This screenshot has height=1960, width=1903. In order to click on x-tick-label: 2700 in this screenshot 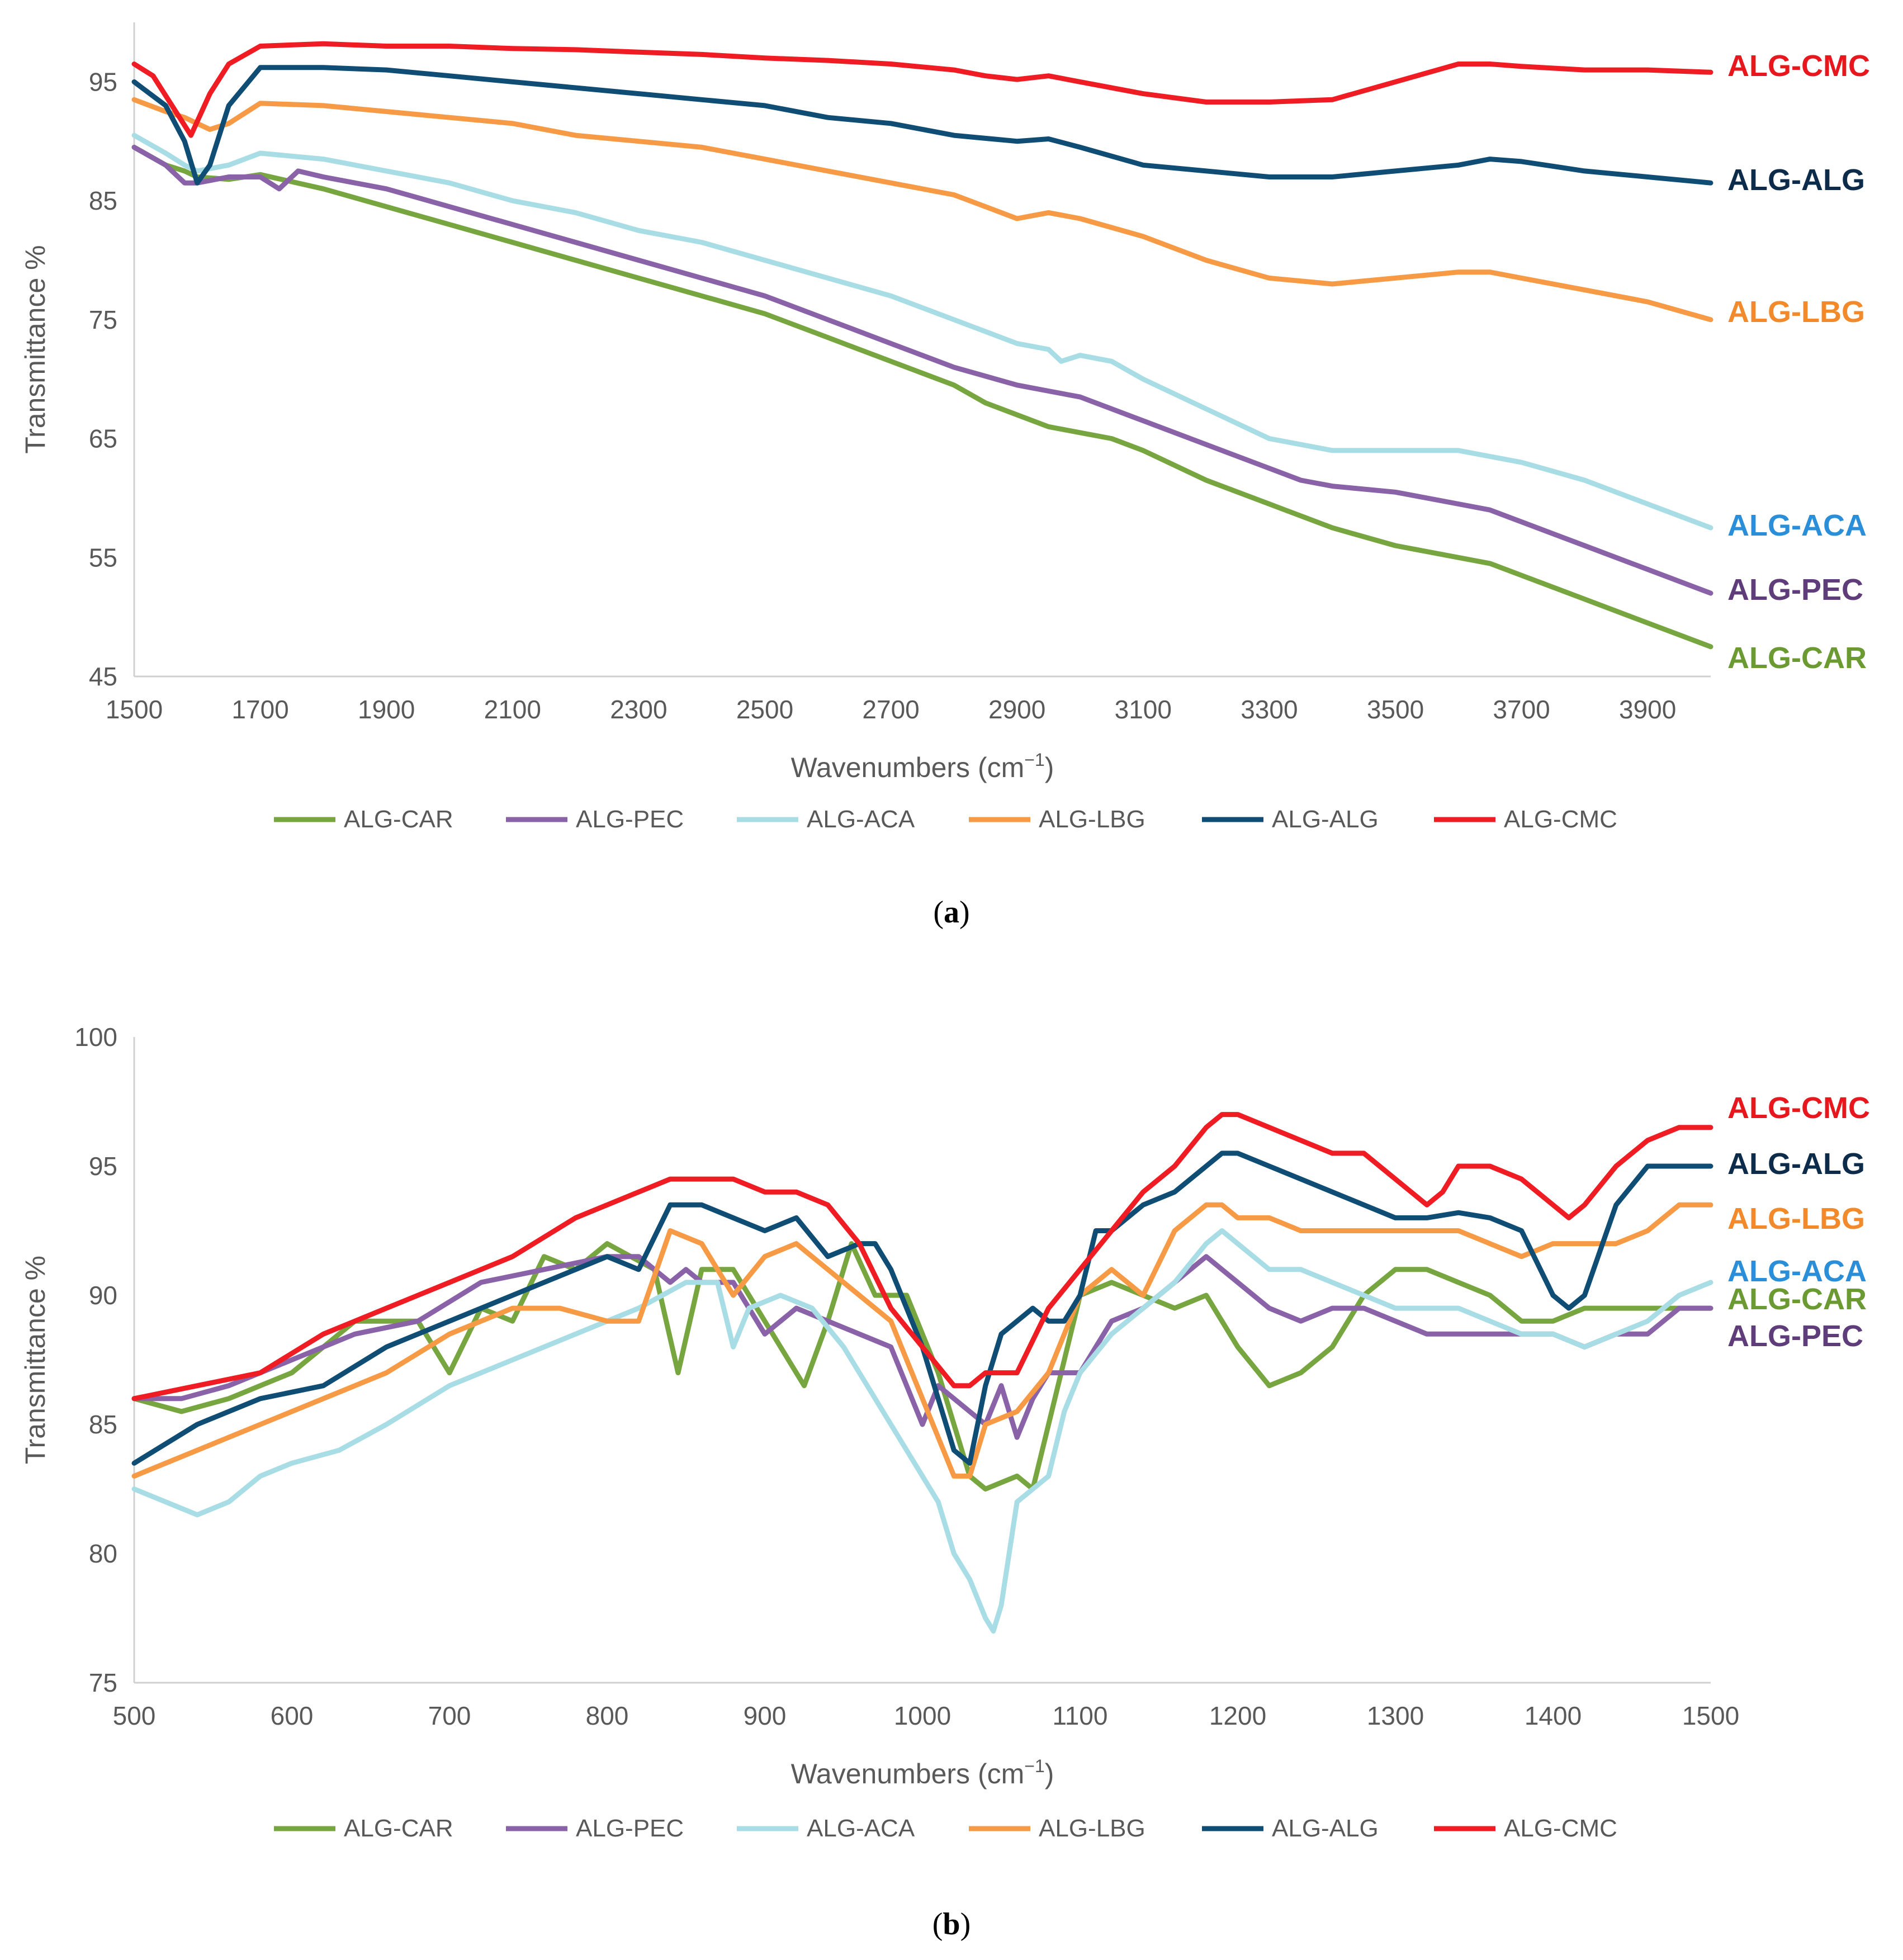, I will do `click(890, 710)`.